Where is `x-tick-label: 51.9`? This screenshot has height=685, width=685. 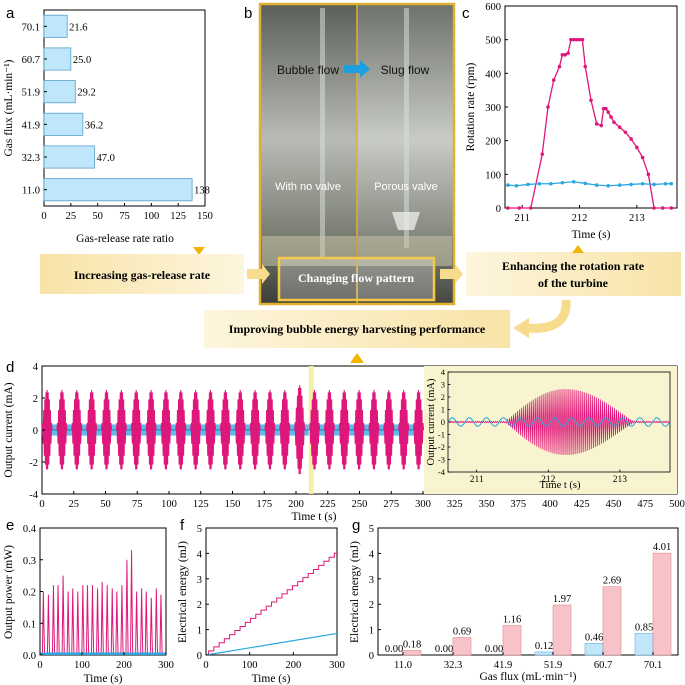 x-tick-label: 51.9 is located at coordinates (553, 665).